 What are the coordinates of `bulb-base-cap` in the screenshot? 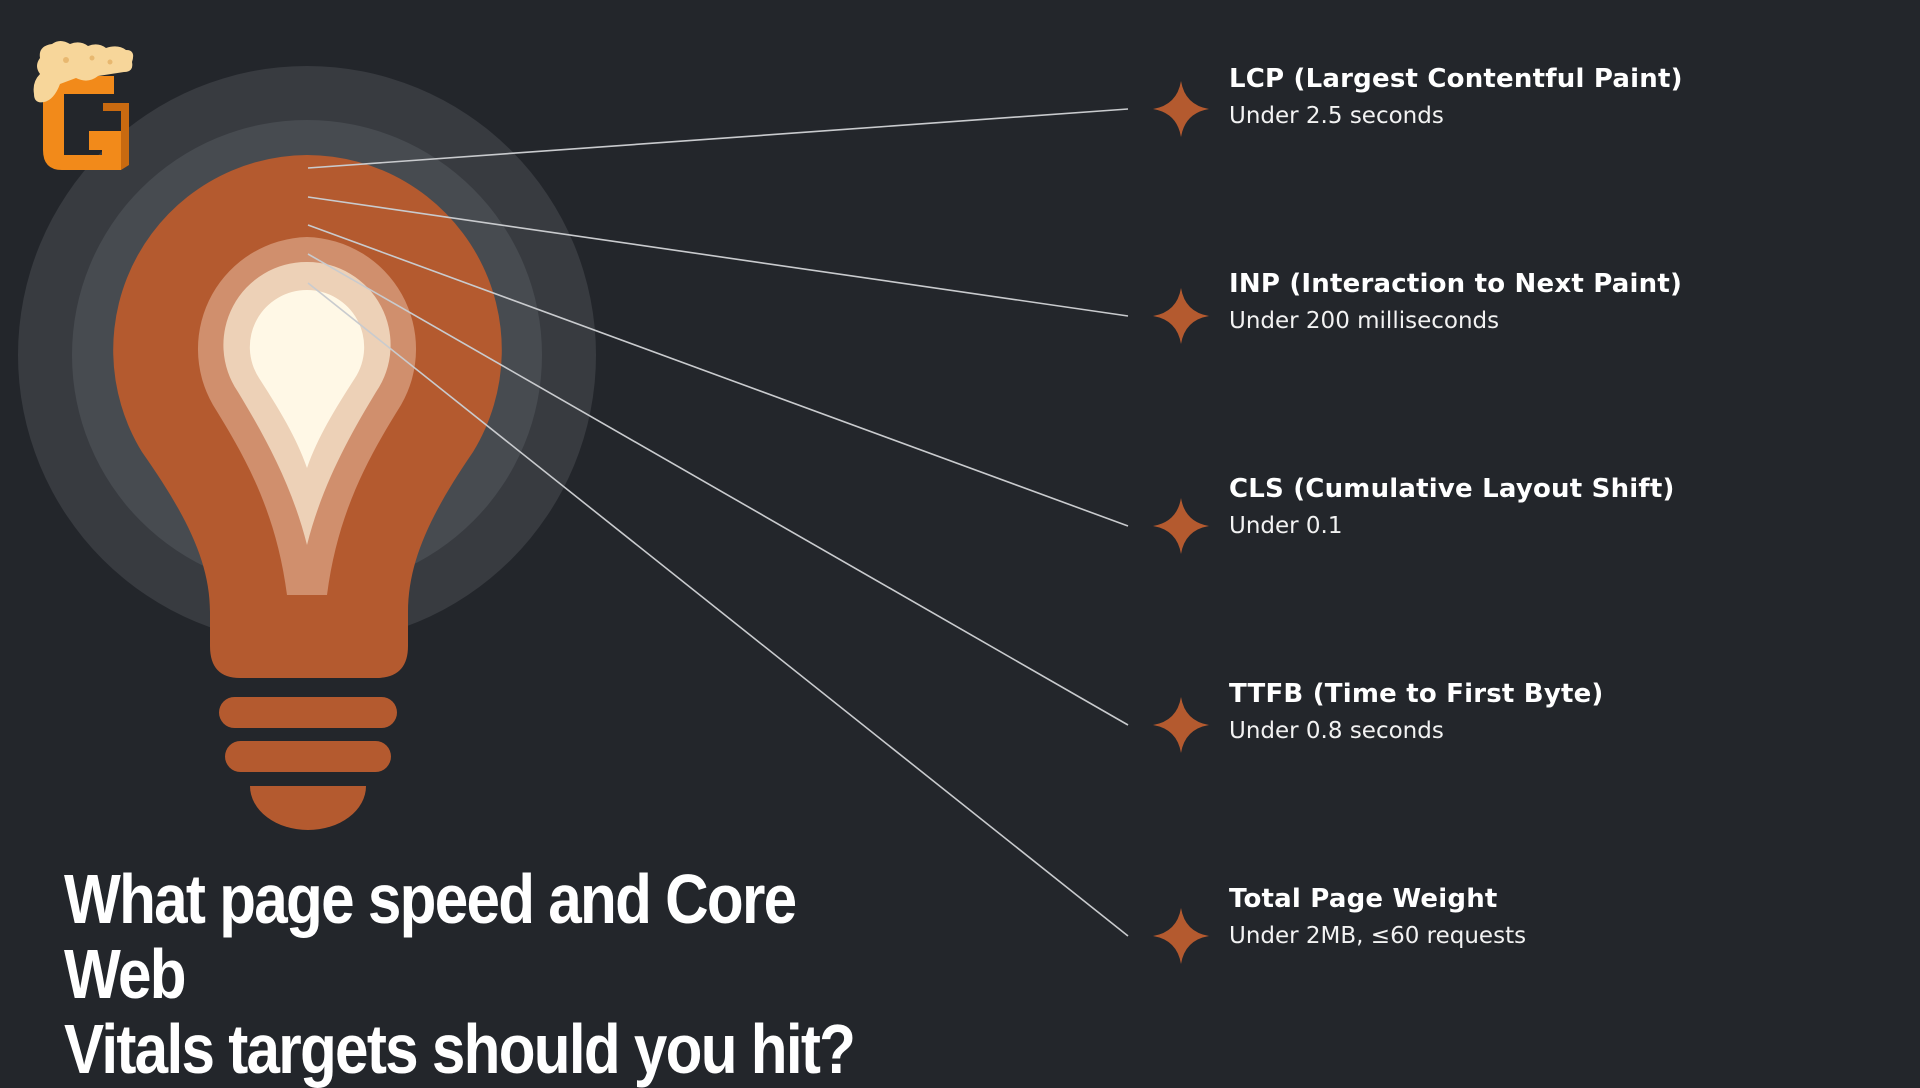 It's located at (308, 808).